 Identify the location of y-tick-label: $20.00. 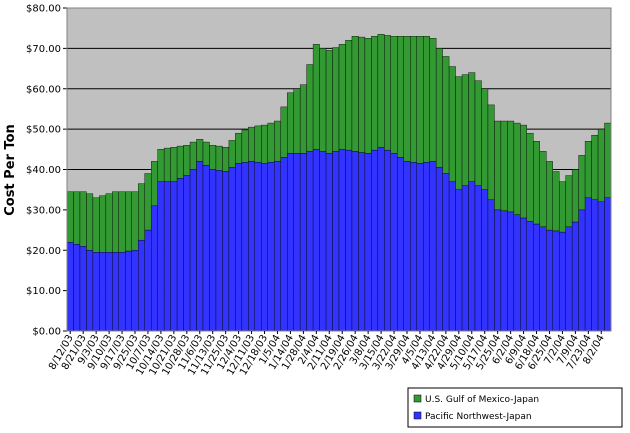
(43, 251).